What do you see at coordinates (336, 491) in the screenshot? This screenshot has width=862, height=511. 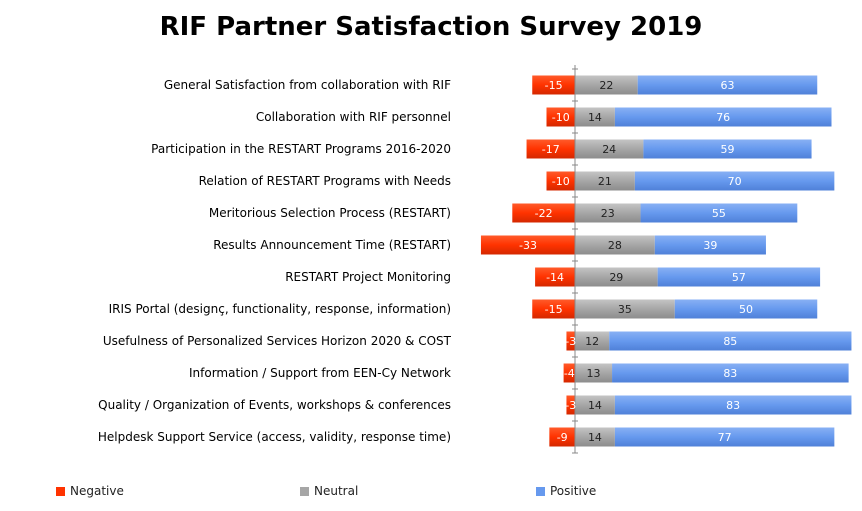 I see `legend-label-neutral: Neutral` at bounding box center [336, 491].